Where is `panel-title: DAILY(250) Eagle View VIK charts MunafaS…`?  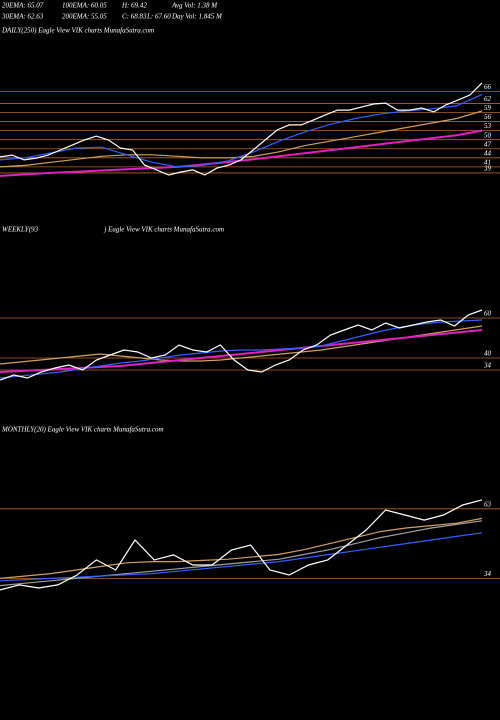
panel-title: DAILY(250) Eagle View VIK charts MunafaS… is located at coordinates (77, 31).